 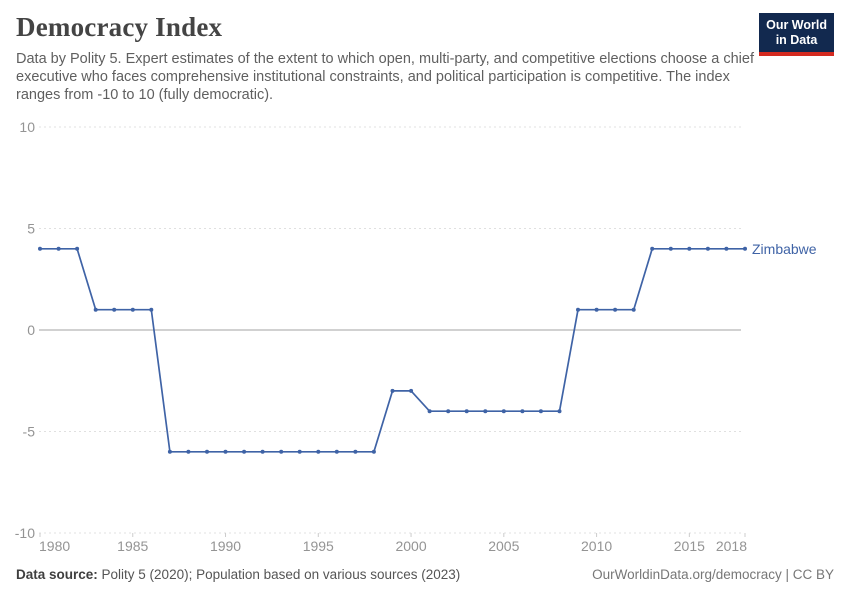 What do you see at coordinates (713, 574) in the screenshot?
I see `footer-citation-link: OurWorldinData.org/democracy | CC BY` at bounding box center [713, 574].